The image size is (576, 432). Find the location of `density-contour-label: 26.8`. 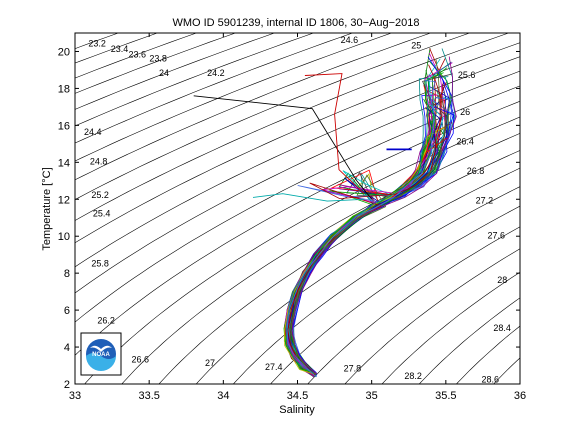

density-contour-label: 26.8 is located at coordinates (476, 171).